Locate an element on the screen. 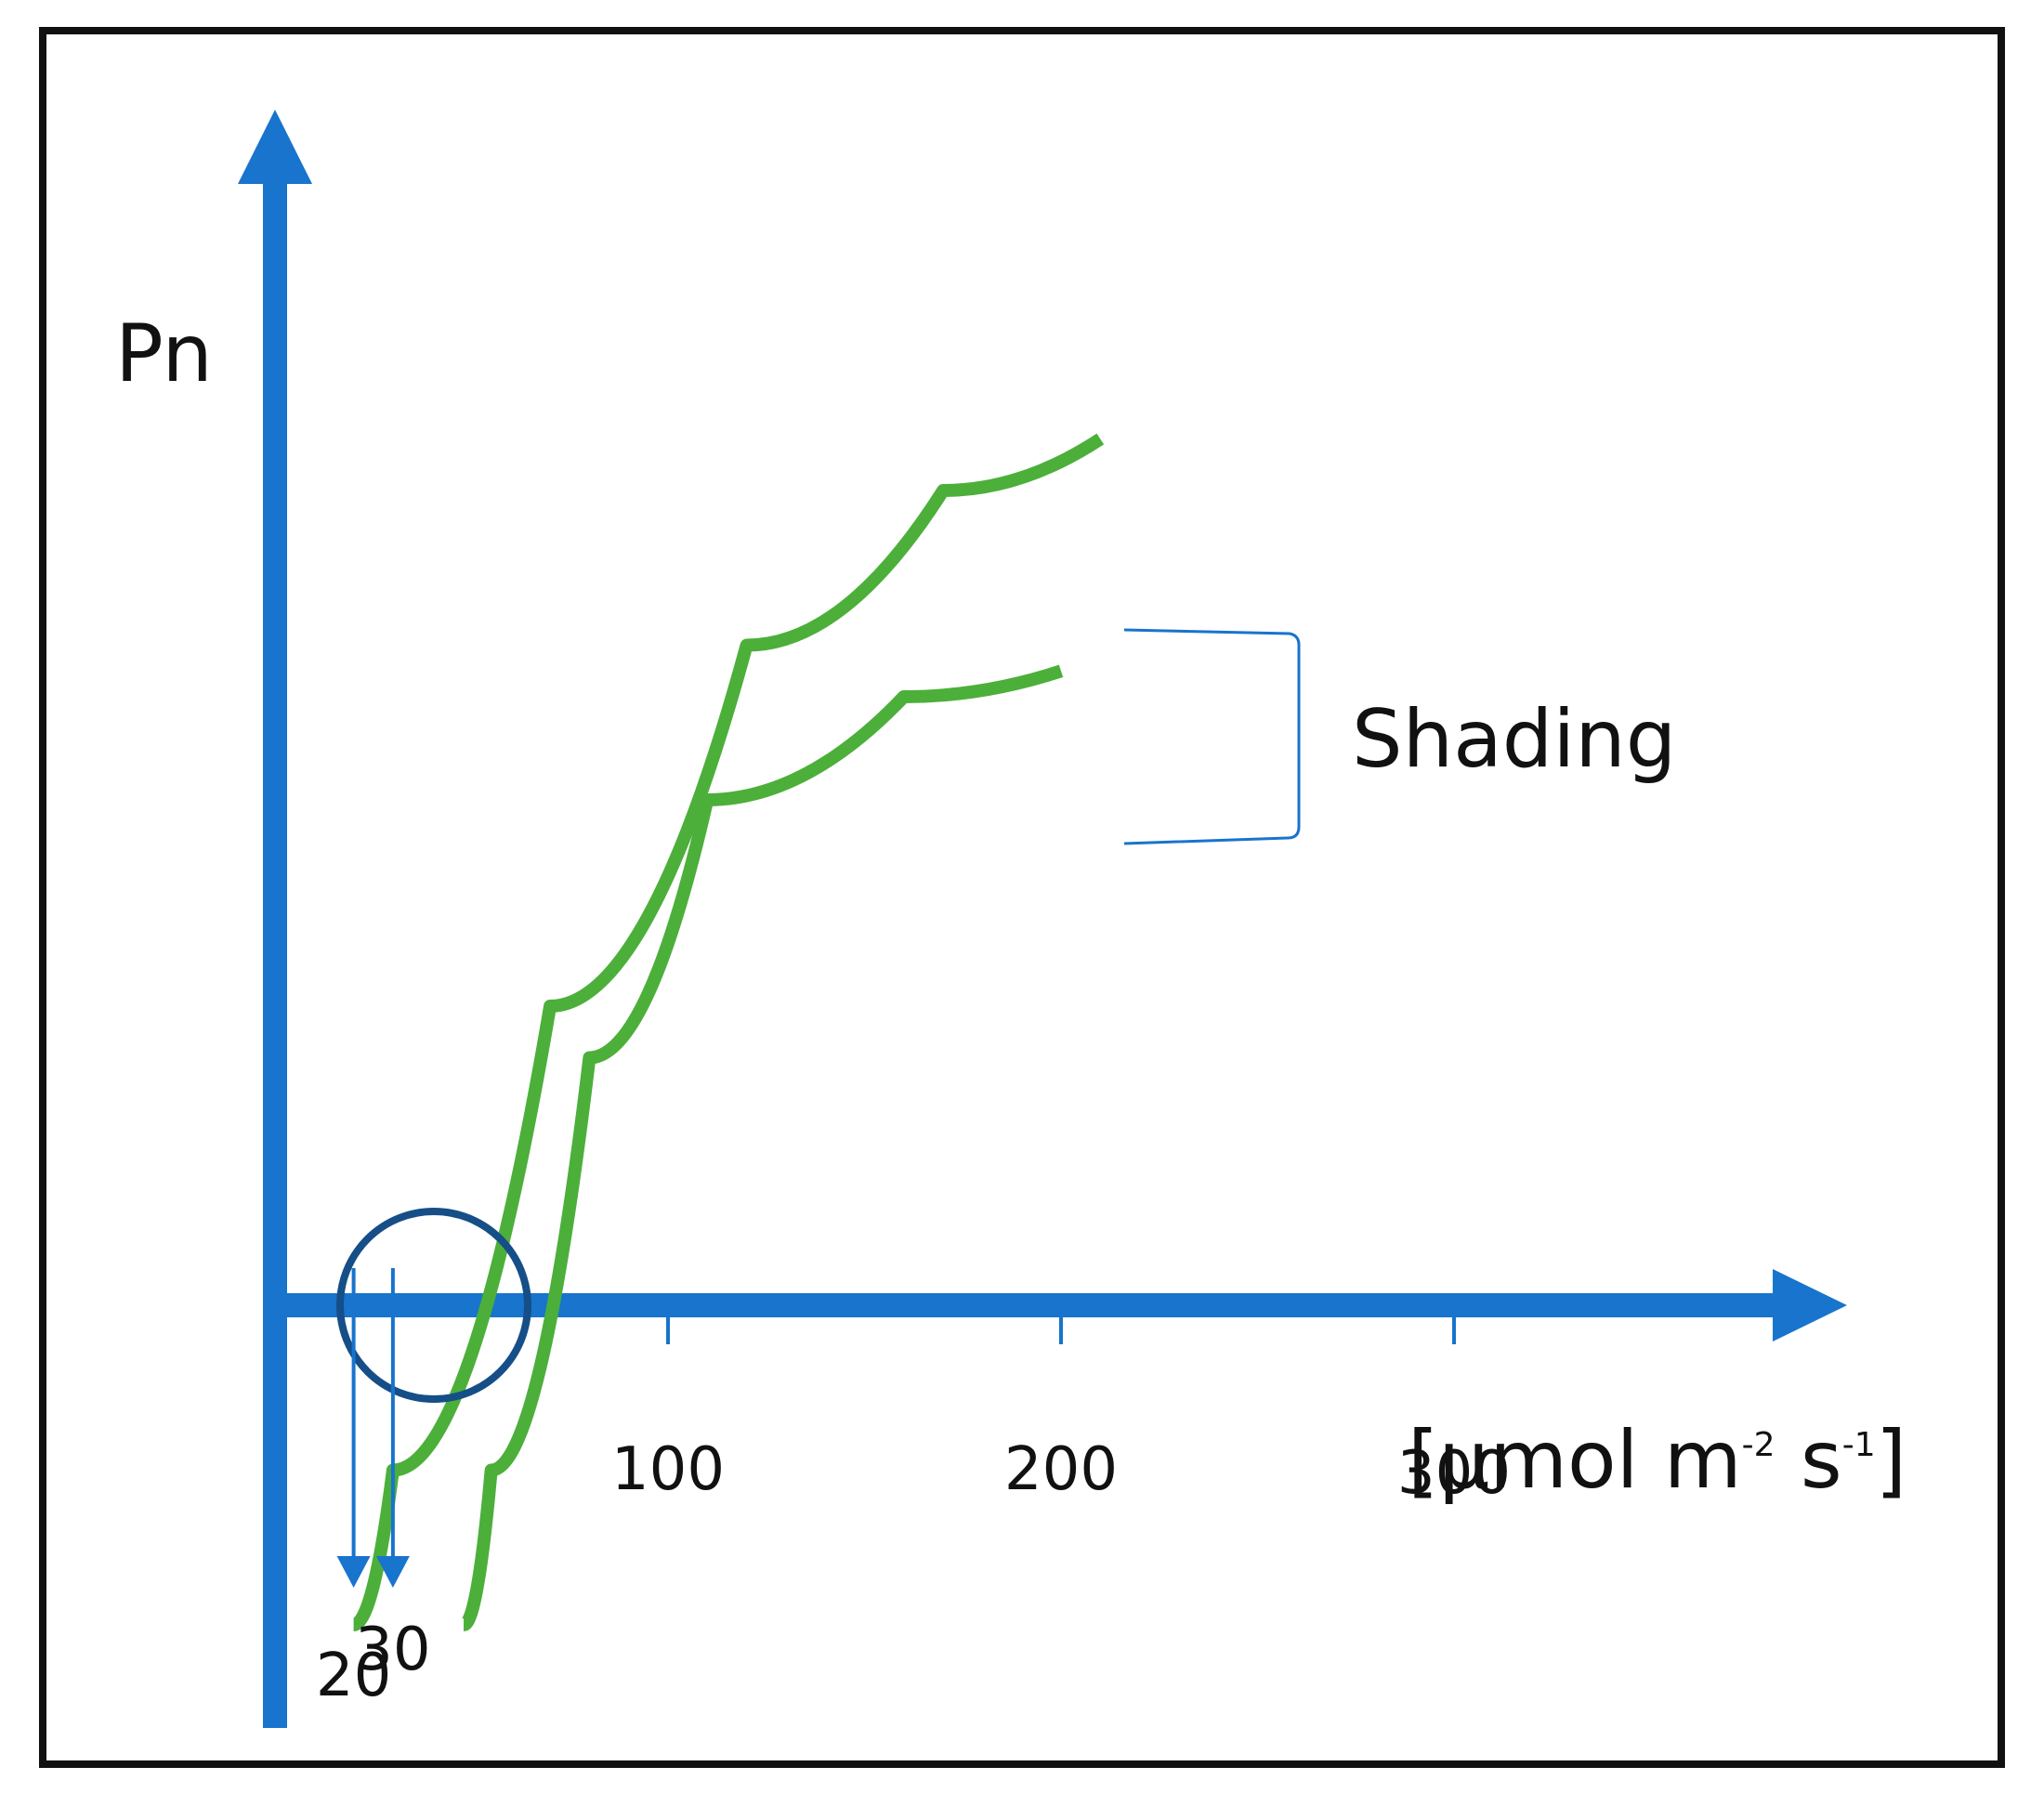 The image size is (2044, 1806). x-axis-label-prefix: [µmol m is located at coordinates (1575, 1460).